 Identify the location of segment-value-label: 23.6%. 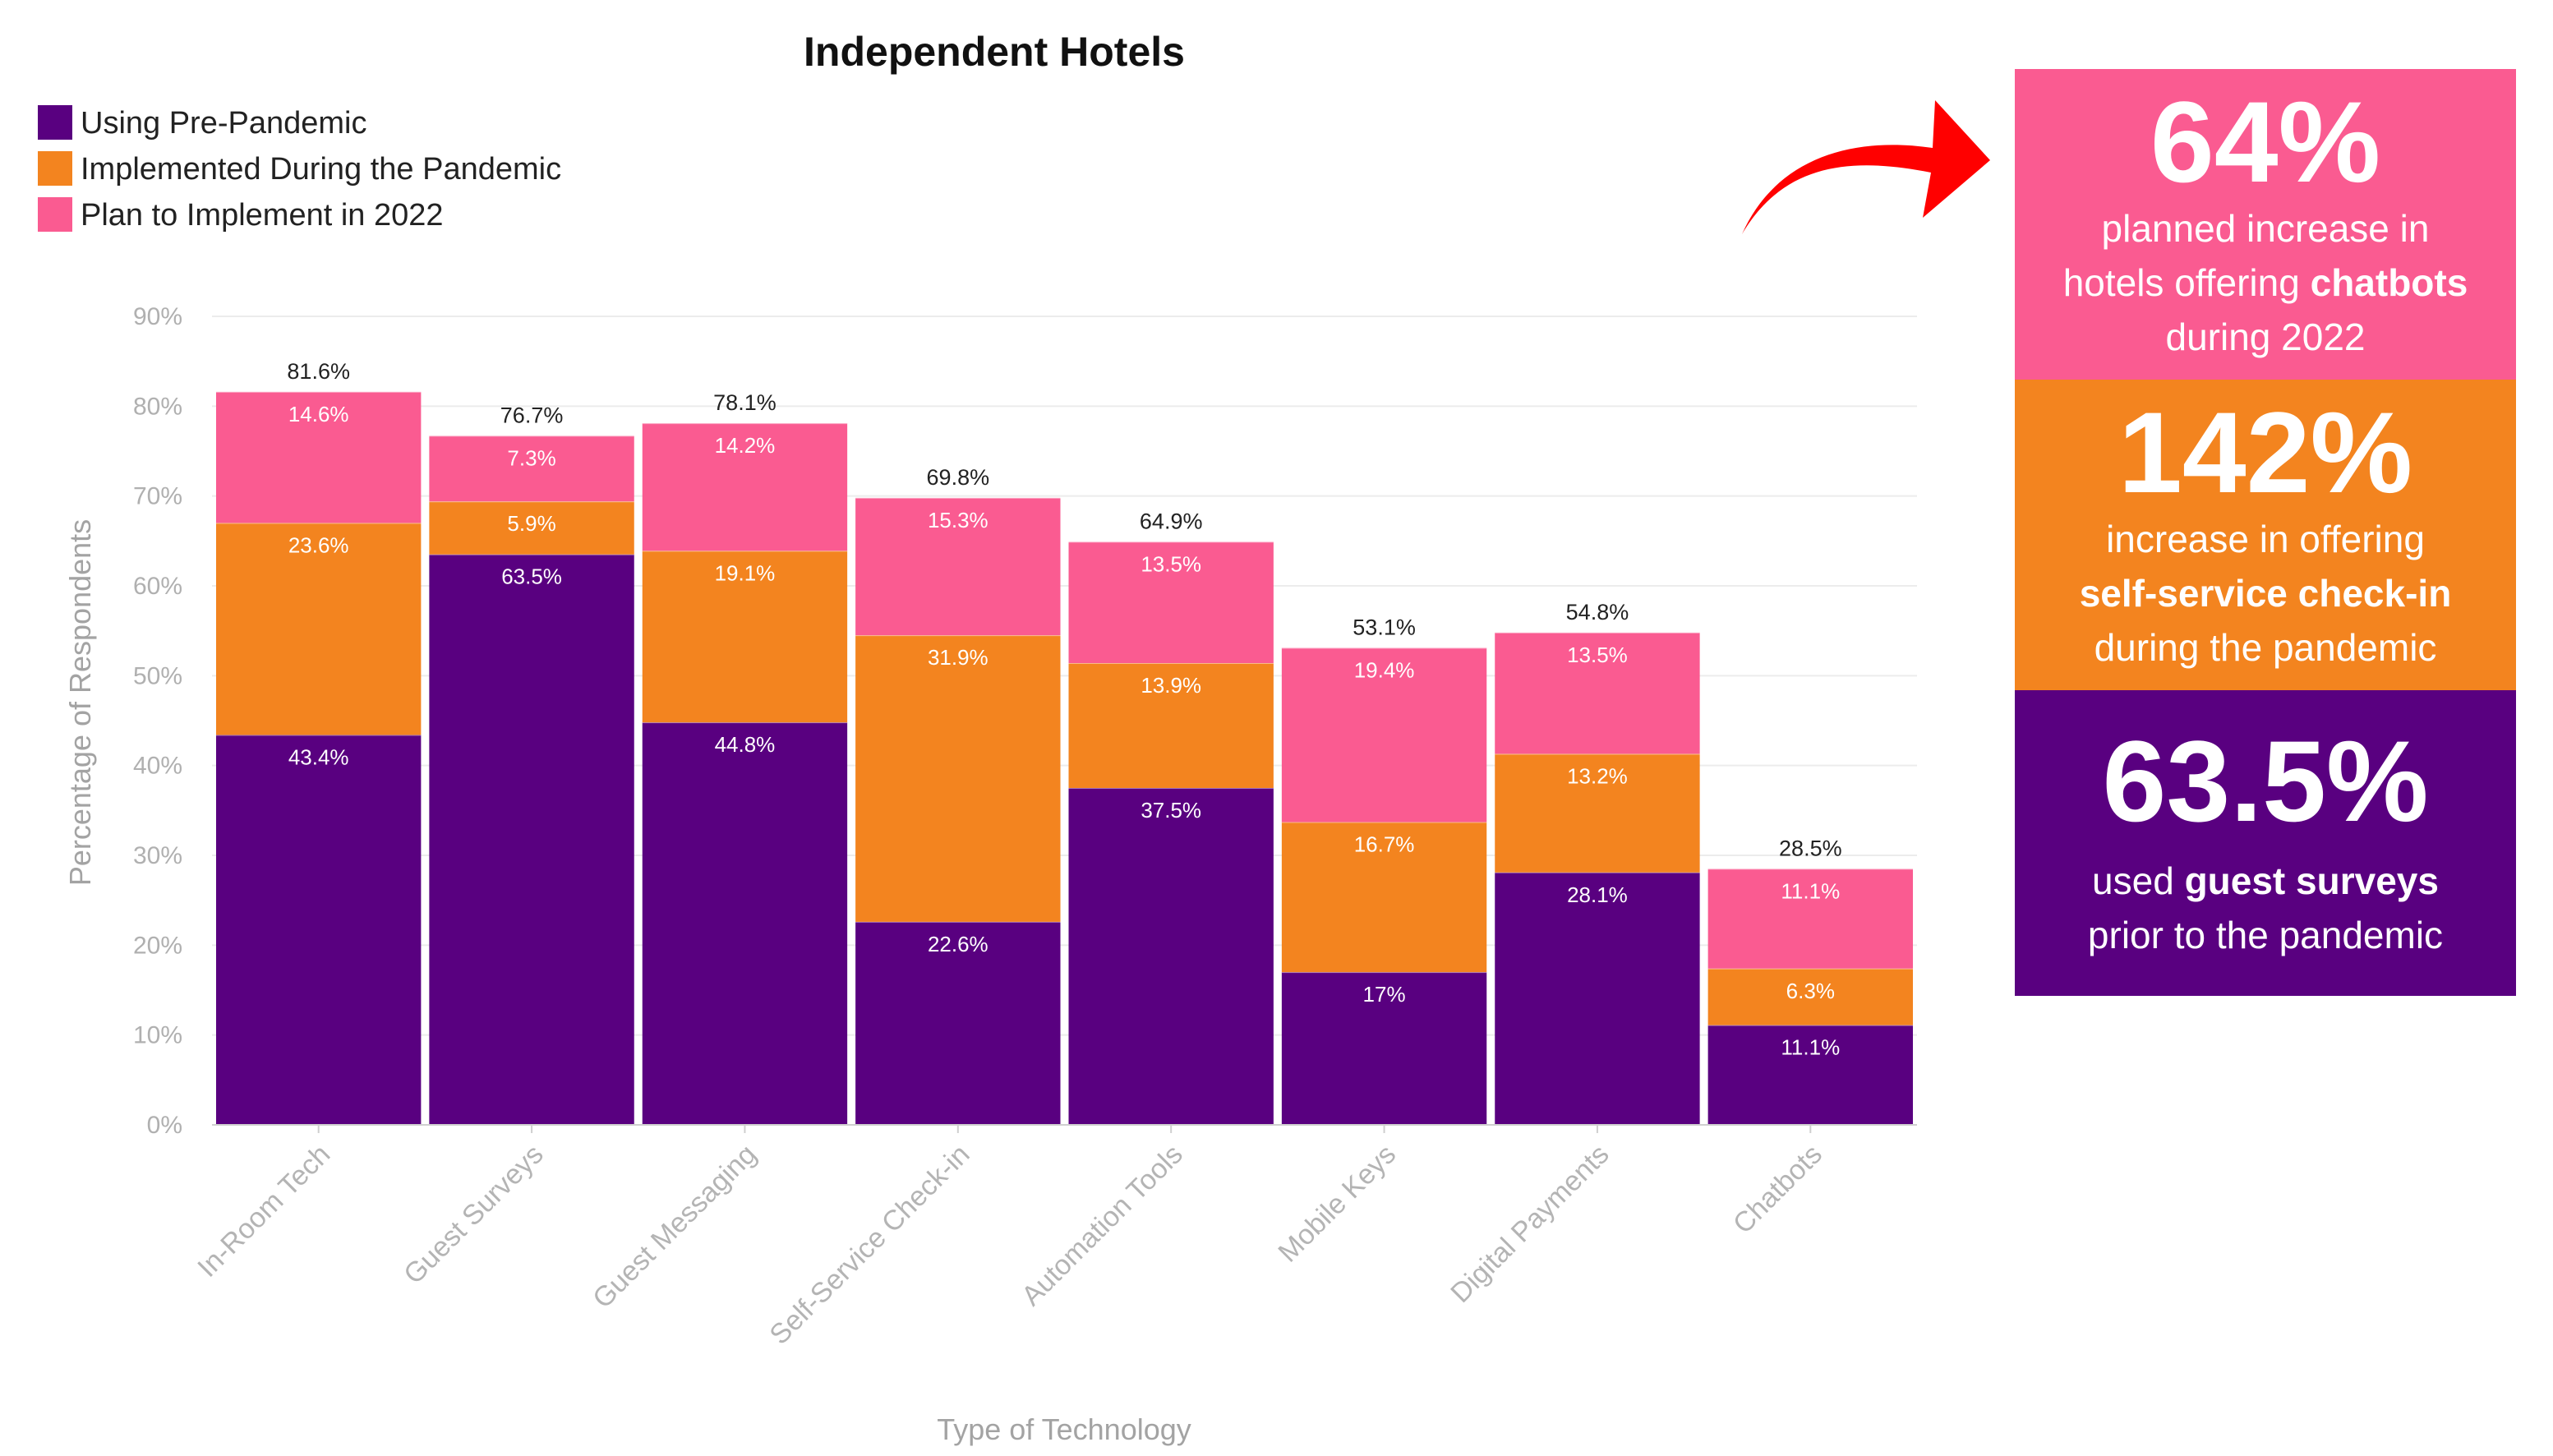
(318, 544).